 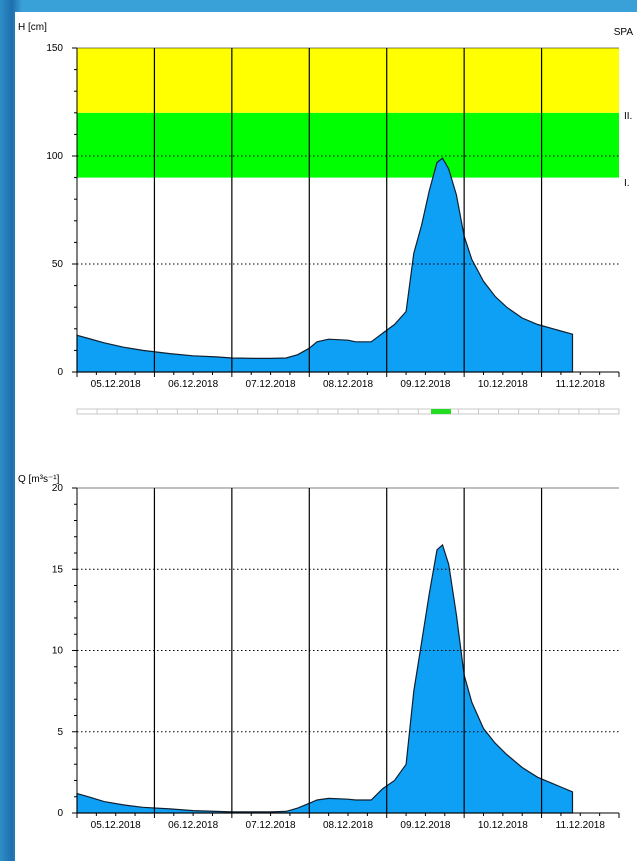 I want to click on c2-xtick-label-5: 10.12.2018, so click(x=503, y=825).